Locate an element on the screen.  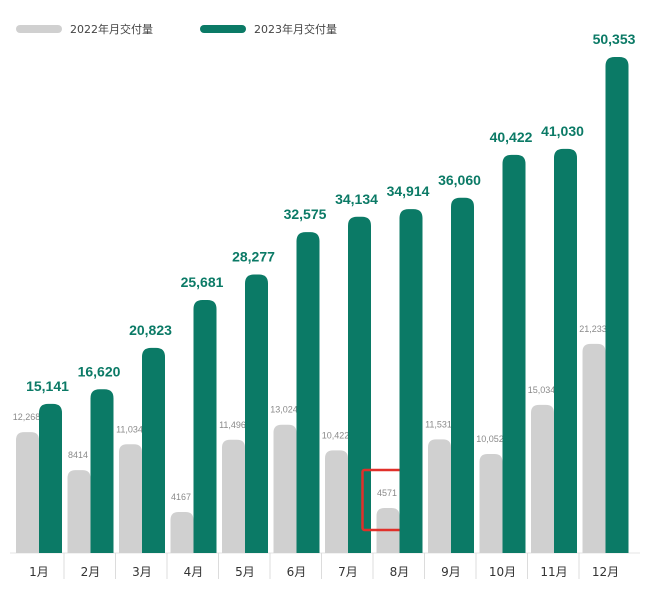
category-label-2月: 2月 is located at coordinates (91, 572).